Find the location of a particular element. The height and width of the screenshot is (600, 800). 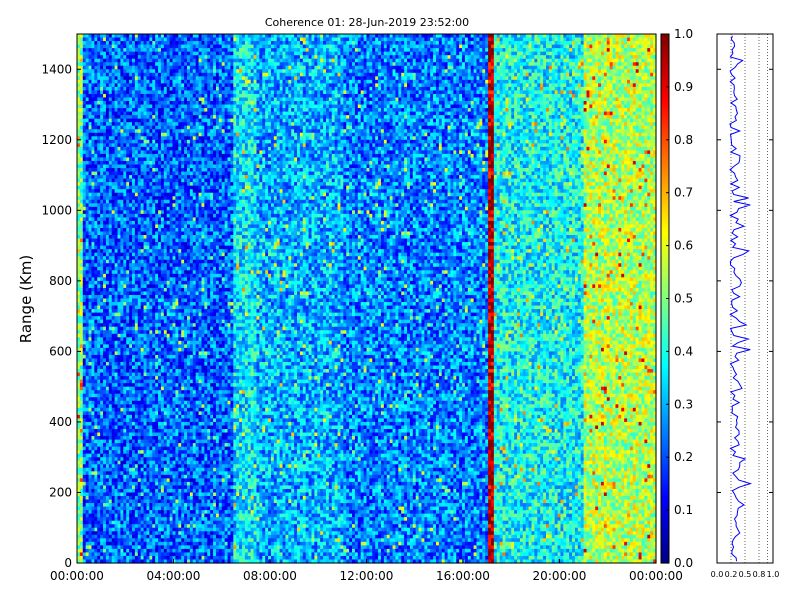

chart-title: Coherence 01: 28-Jun-2019 23:52:00 is located at coordinates (367, 22).